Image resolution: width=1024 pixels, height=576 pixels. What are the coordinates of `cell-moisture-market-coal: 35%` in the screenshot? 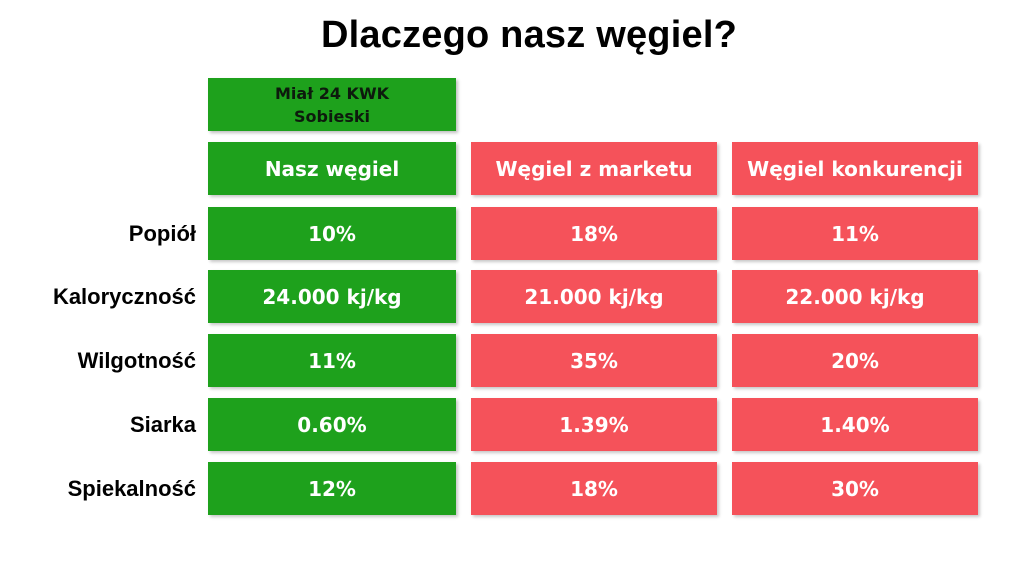 It's located at (594, 360).